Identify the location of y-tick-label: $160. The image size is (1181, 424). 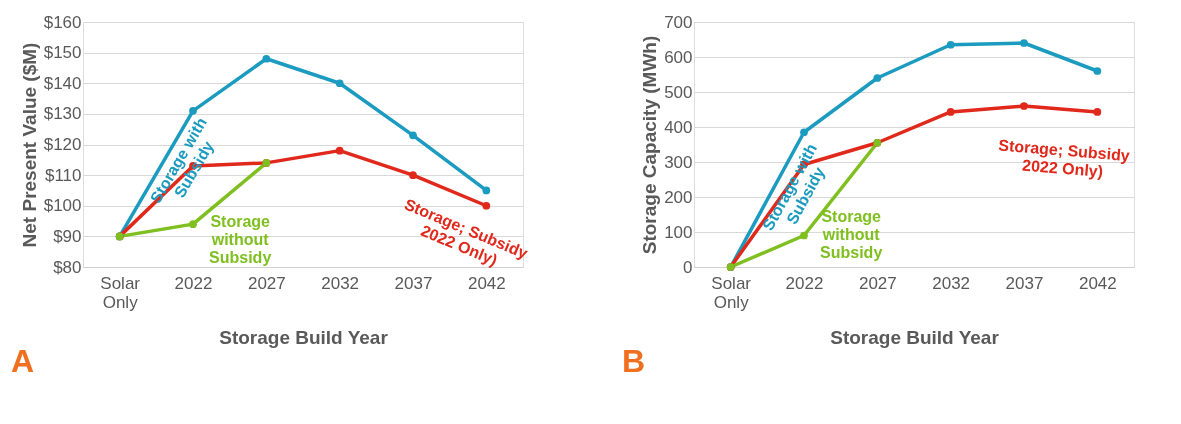
(62, 22).